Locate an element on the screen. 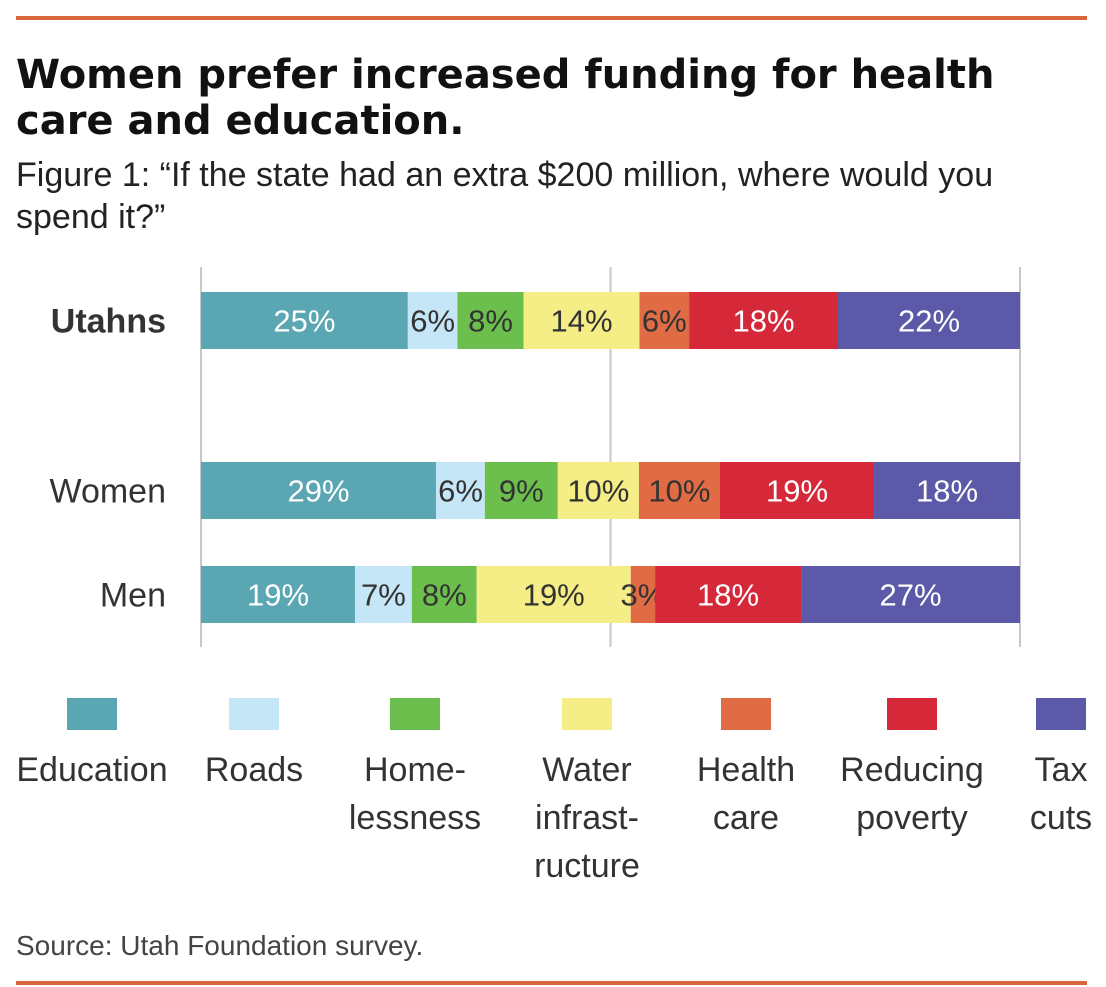 This screenshot has height=987, width=1106. legend-label: Roads is located at coordinates (254, 770).